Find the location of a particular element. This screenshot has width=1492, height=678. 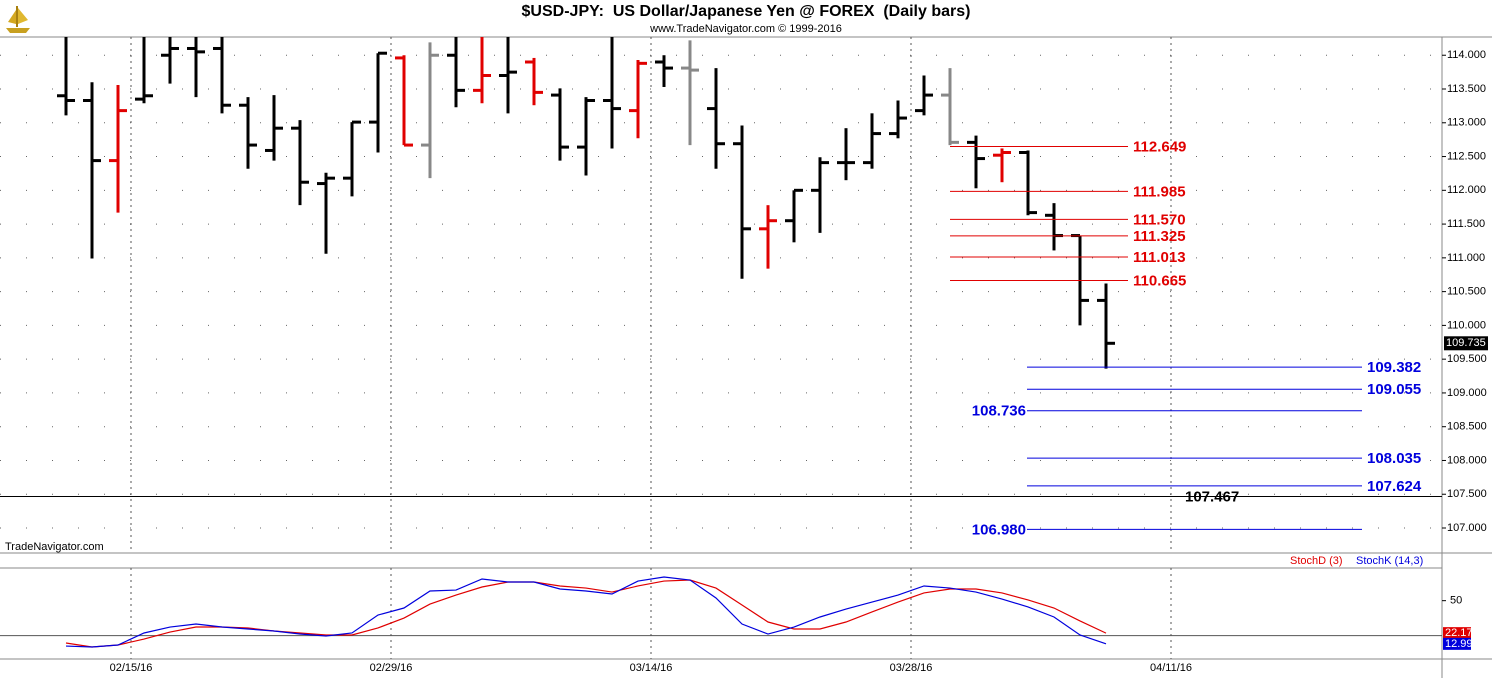

level-label: 109.055 is located at coordinates (1394, 389).